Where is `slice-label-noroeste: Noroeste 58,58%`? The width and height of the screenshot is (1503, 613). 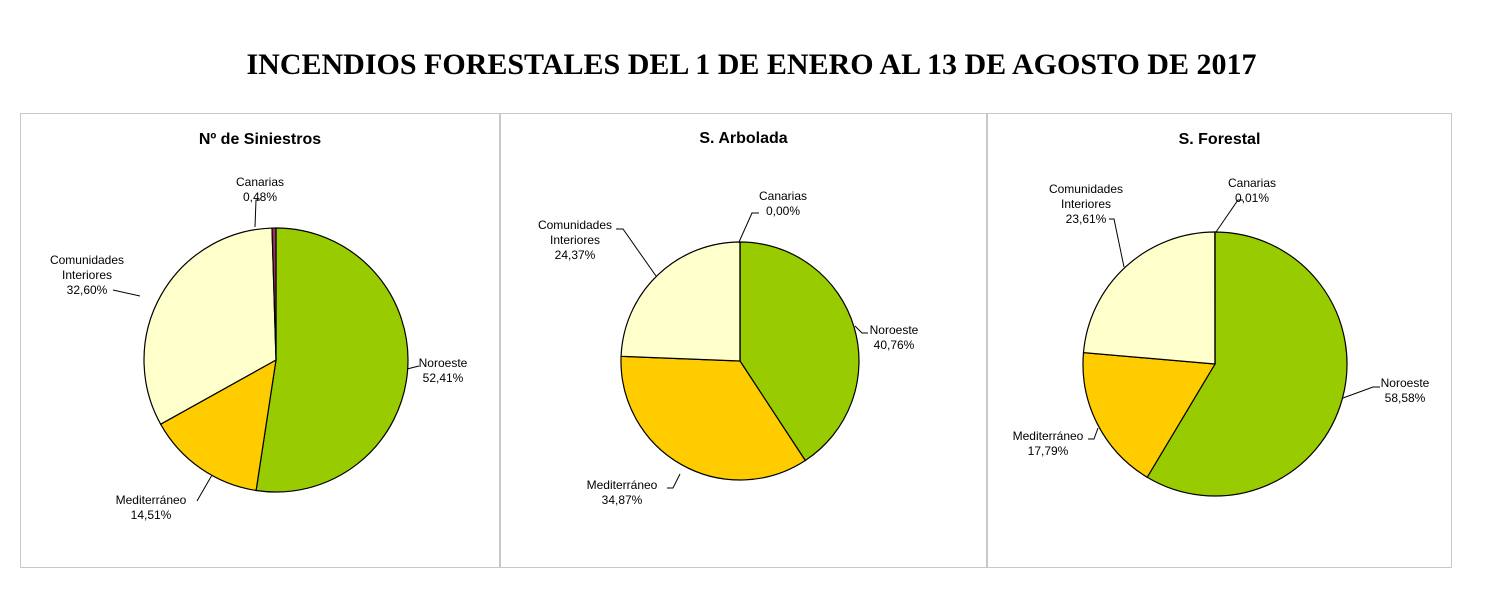
slice-label-noroeste: Noroeste 58,58% is located at coordinates (1405, 390).